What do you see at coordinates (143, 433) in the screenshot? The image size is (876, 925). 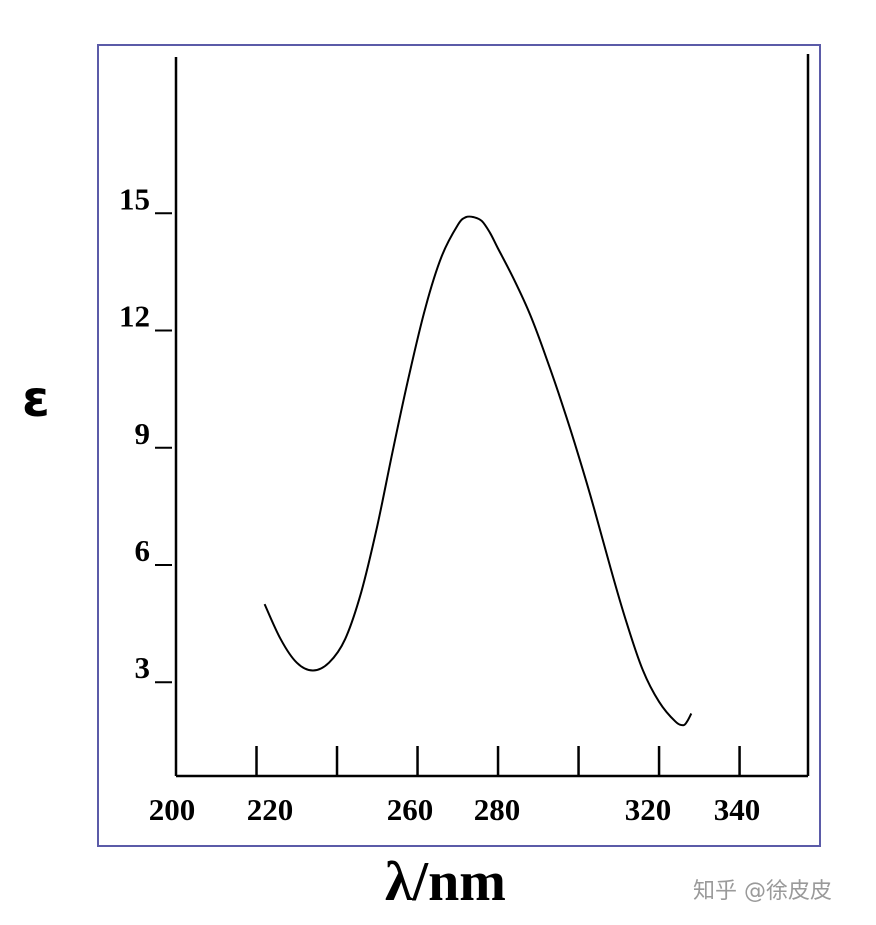 I see `y-tick-label: 9` at bounding box center [143, 433].